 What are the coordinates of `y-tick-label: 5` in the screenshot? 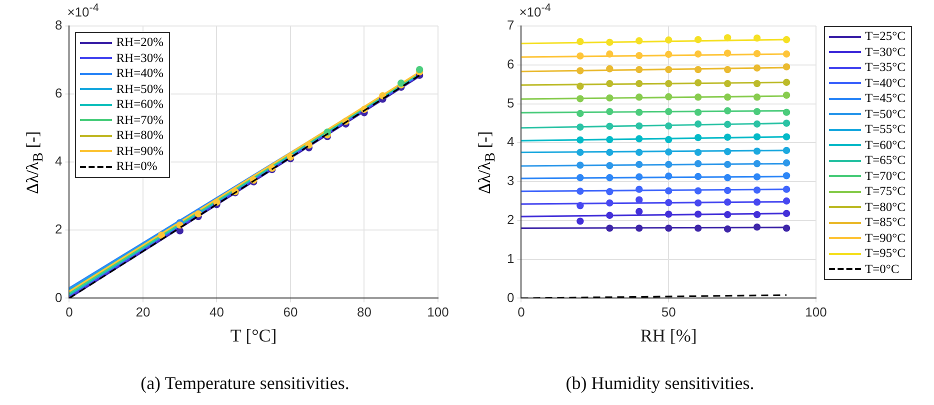 It's located at (510, 102).